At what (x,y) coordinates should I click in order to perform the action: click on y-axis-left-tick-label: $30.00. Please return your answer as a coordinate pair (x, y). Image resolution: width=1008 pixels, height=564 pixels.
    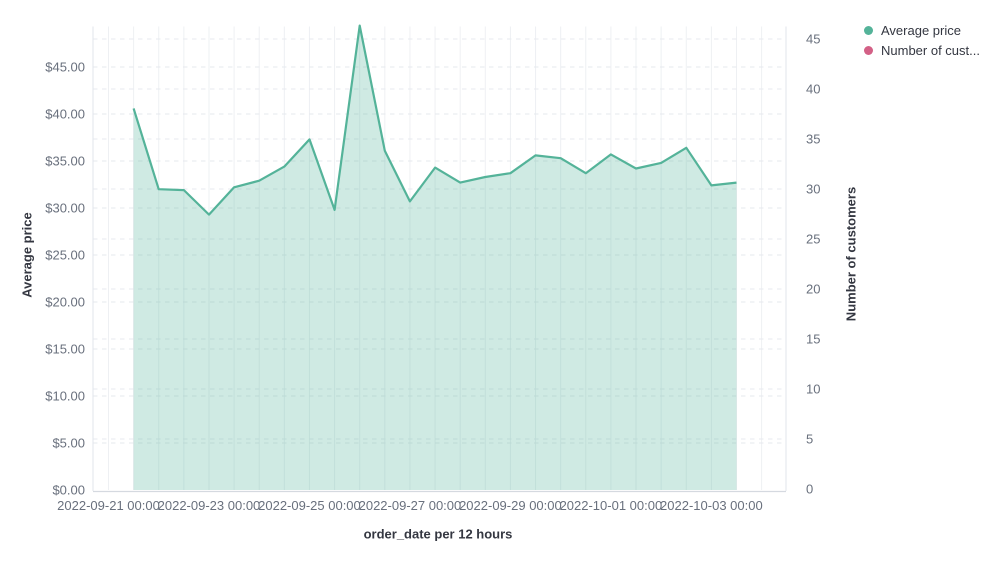
    Looking at the image, I should click on (65, 208).